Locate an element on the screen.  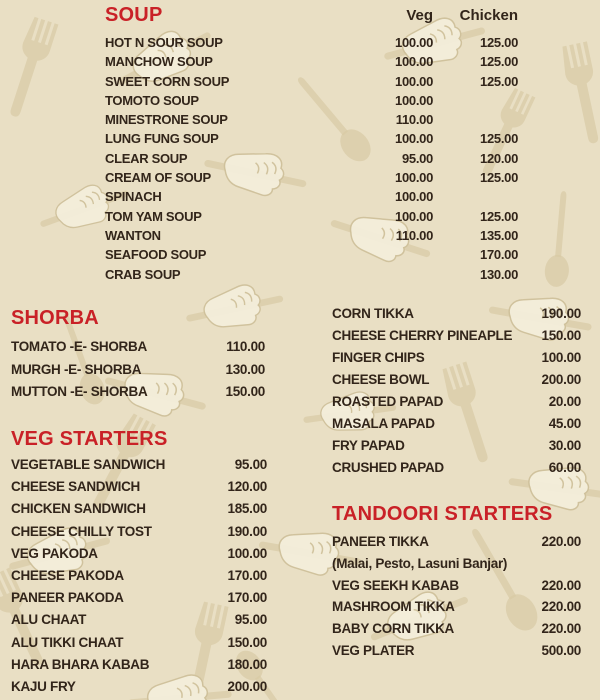
menu-item-row: KAJU FRY 200.00 is located at coordinates (139, 687).